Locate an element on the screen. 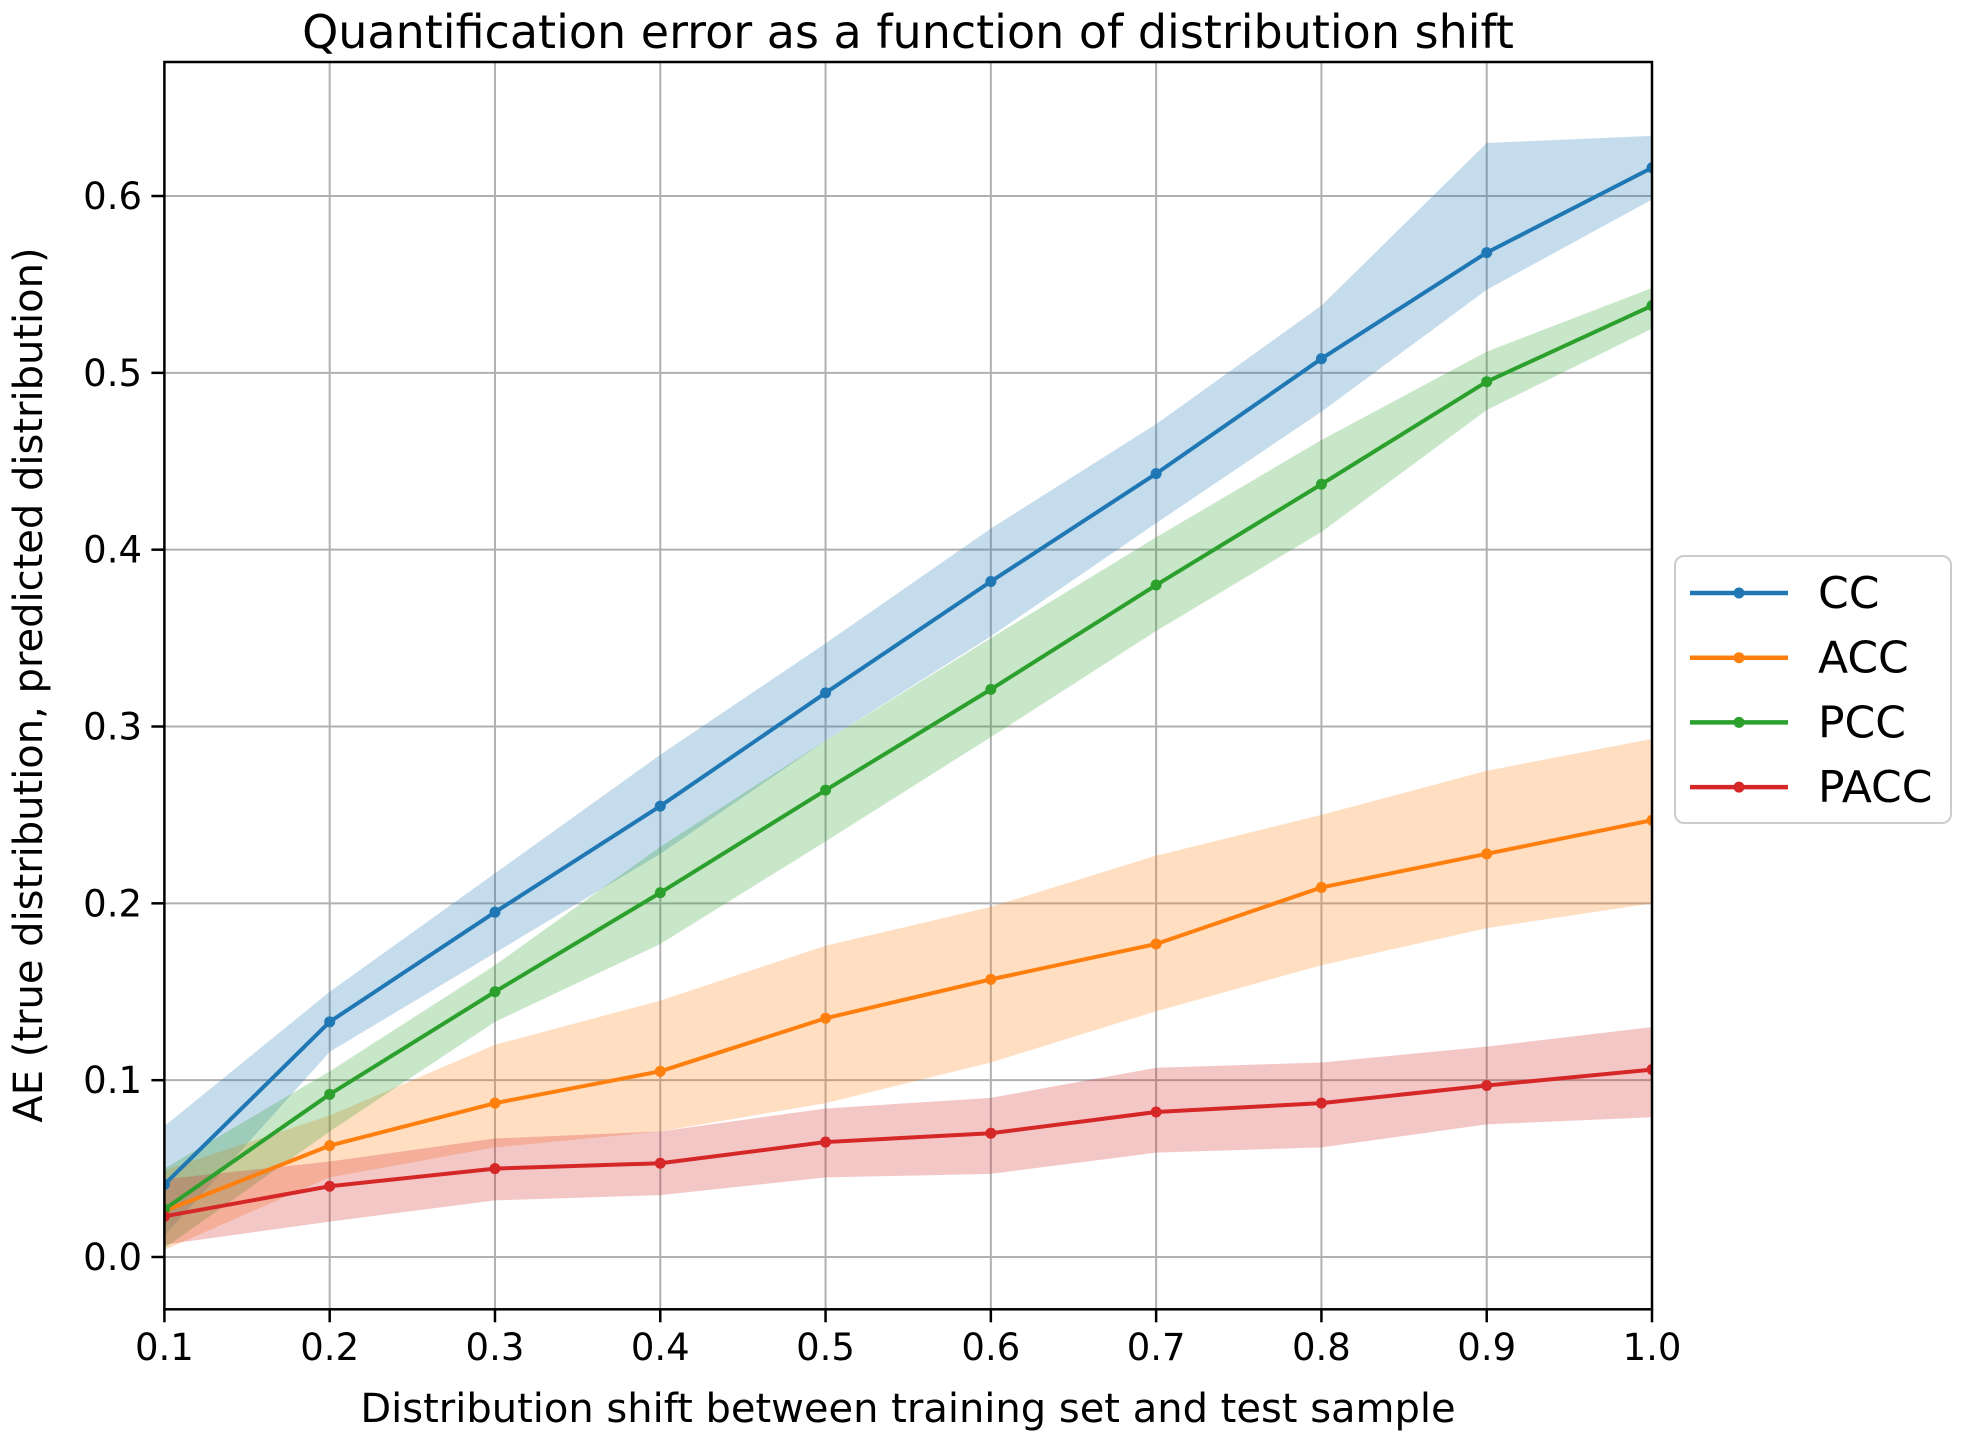  legend-label-ACC: ACC is located at coordinates (1863, 658).